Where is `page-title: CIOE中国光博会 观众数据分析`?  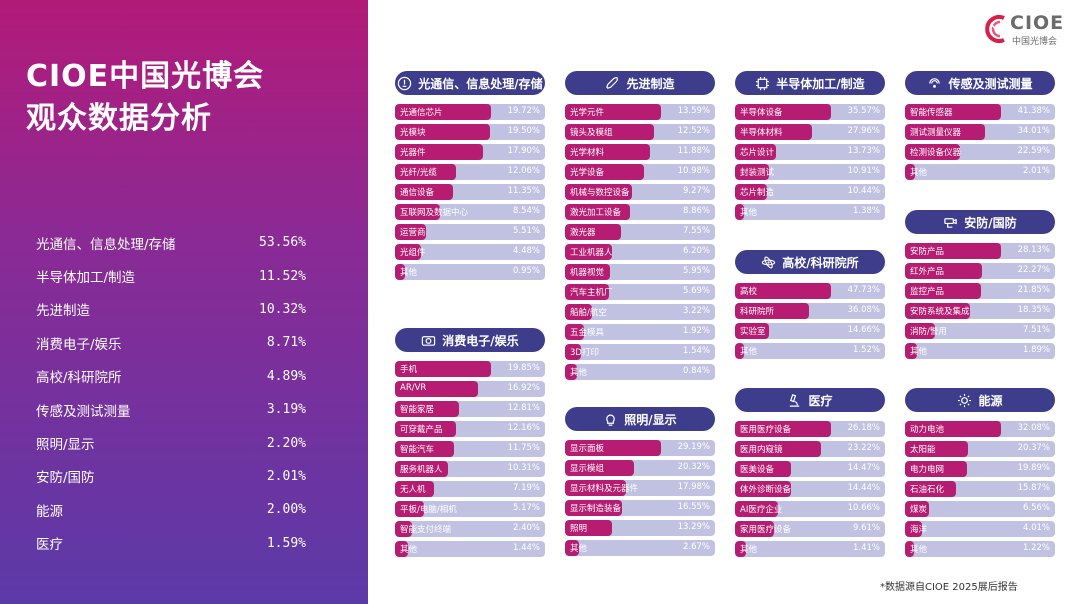 page-title: CIOE中国光博会 观众数据分析 is located at coordinates (145, 98).